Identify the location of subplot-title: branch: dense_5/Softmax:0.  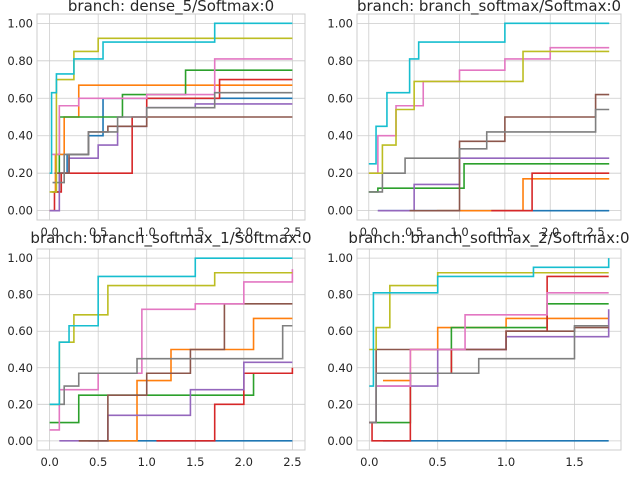
(171, 8).